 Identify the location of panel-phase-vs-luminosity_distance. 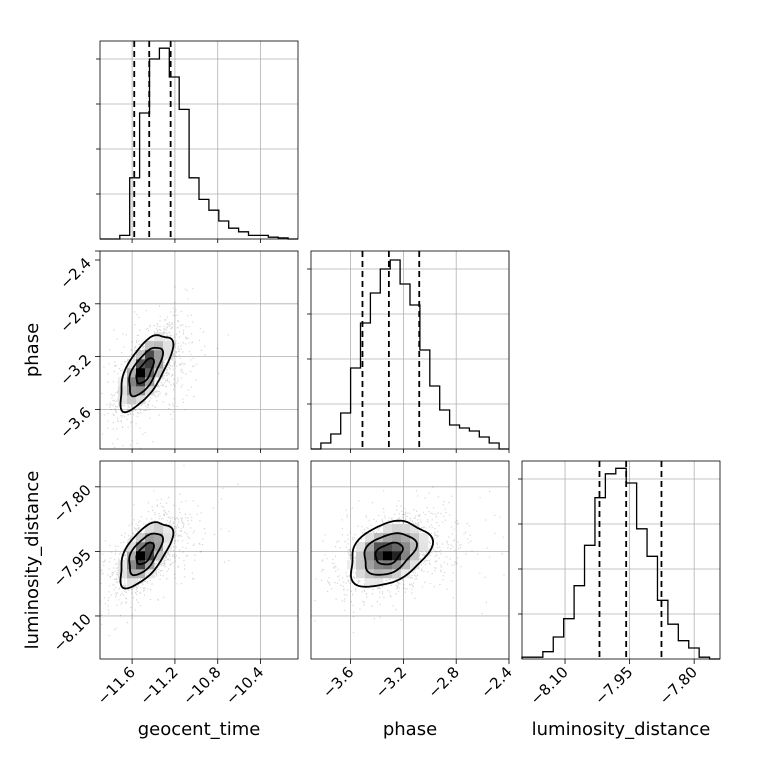
(410, 560).